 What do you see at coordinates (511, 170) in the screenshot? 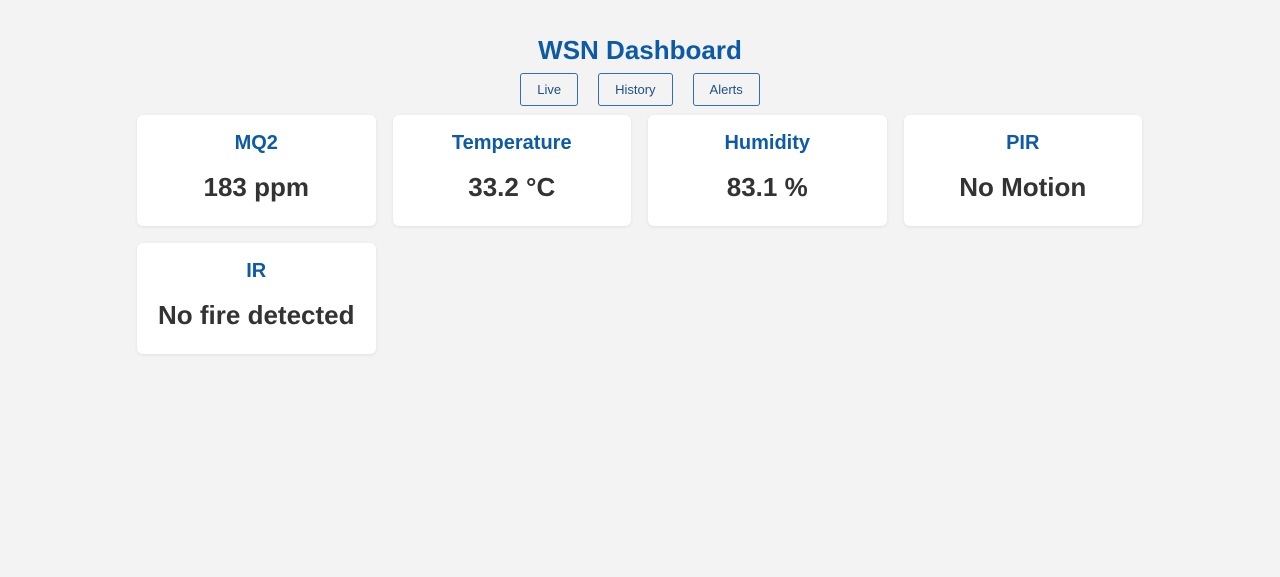
I see `sensor-card-temperature: Temperature 33.2 °C` at bounding box center [511, 170].